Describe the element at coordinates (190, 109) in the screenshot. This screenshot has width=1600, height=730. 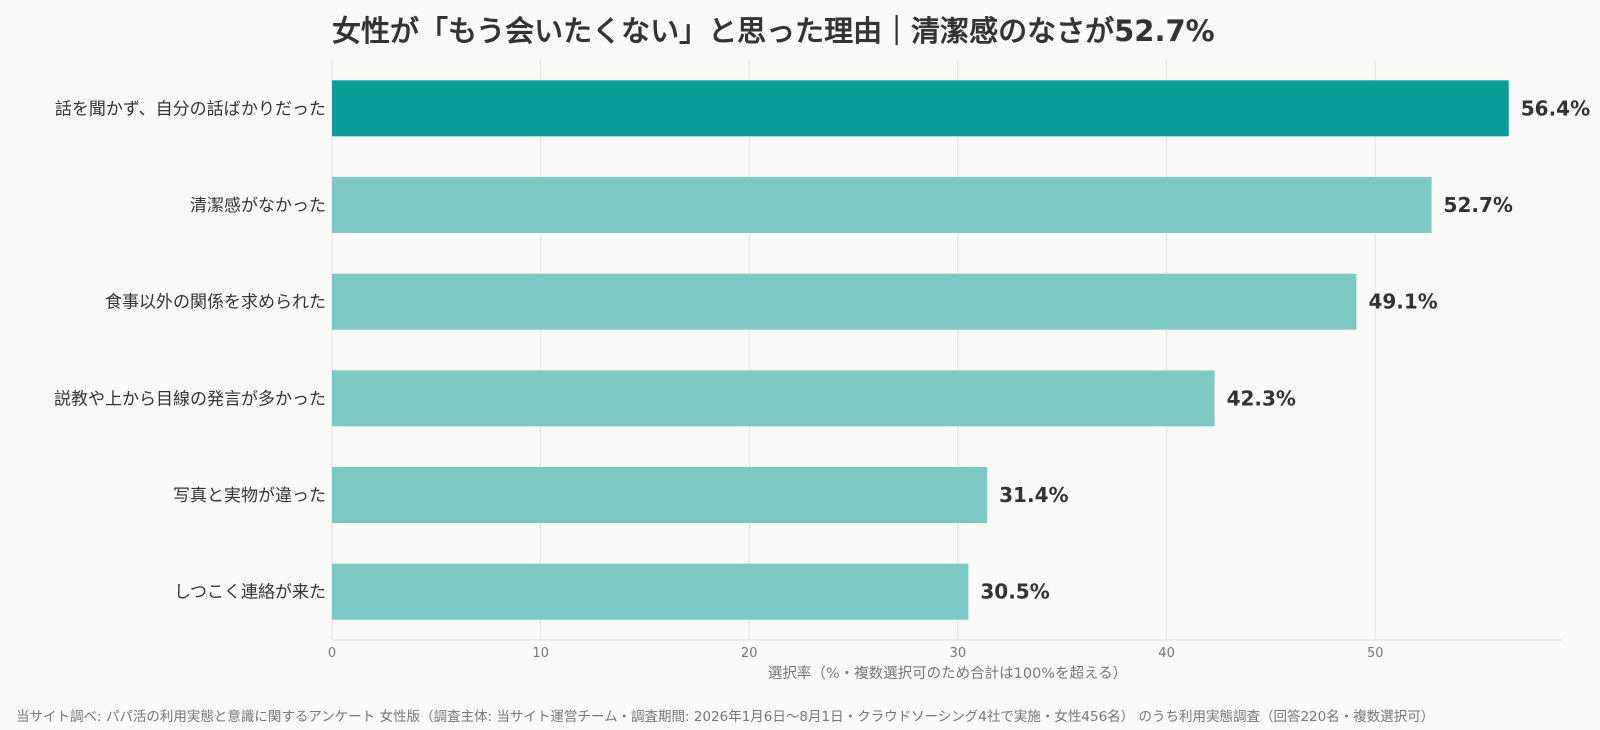
I see `category-label: 話を聞かず、自分の話ばかりだった` at that location.